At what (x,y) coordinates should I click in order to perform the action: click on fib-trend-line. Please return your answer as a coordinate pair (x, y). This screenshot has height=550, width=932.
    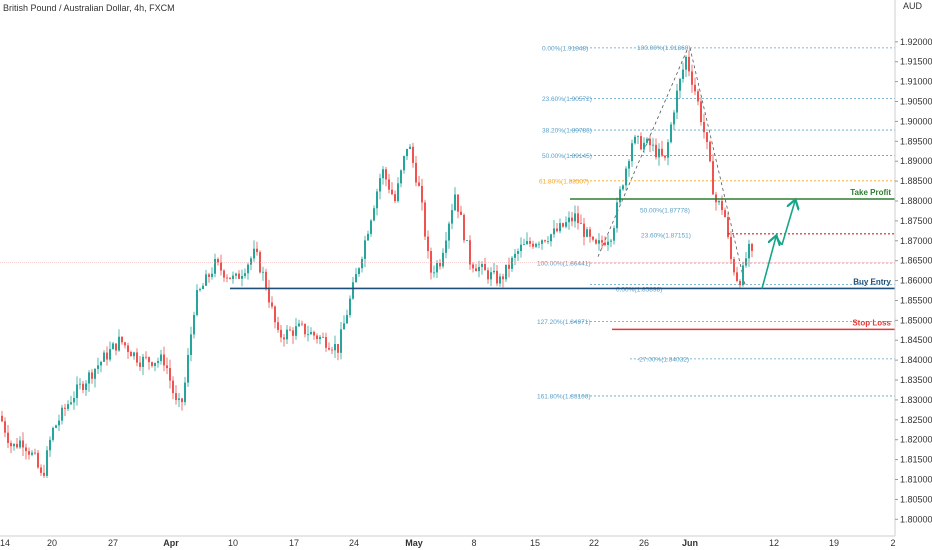
    Looking at the image, I should click on (643, 152).